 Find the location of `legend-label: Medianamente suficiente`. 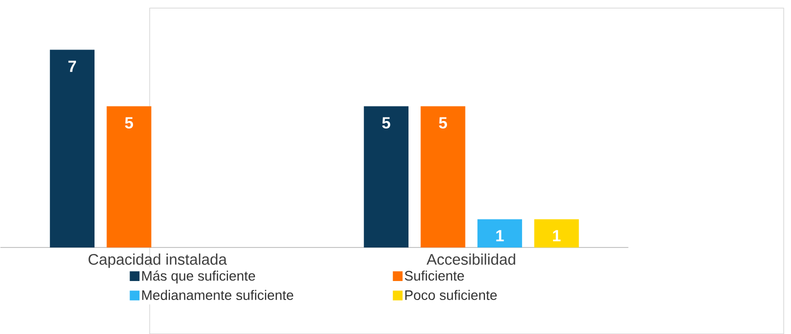

legend-label: Medianamente suficiente is located at coordinates (218, 295).